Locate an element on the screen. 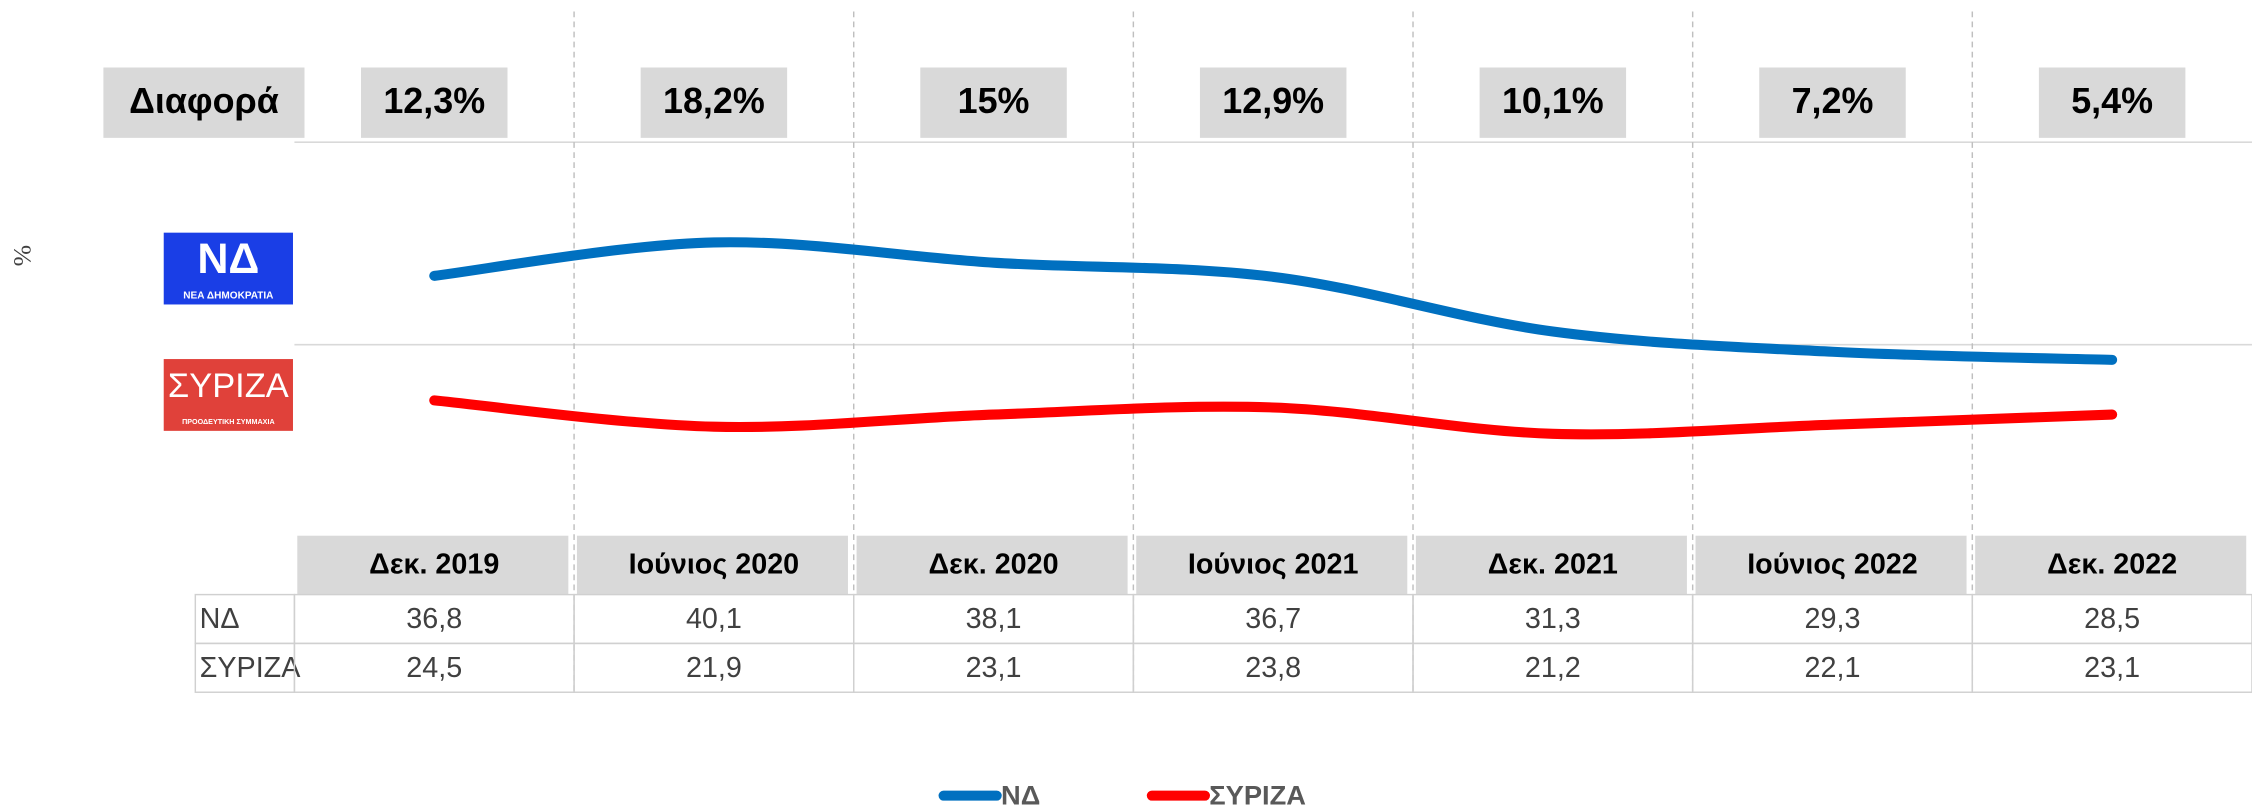 The height and width of the screenshot is (808, 2252). party-logo: ΣΥΡΙΖΑ ΠΡΟΟΔΕΥΤΙΚΗ ΣΥΜΜΑΧΙΑ is located at coordinates (228, 395).